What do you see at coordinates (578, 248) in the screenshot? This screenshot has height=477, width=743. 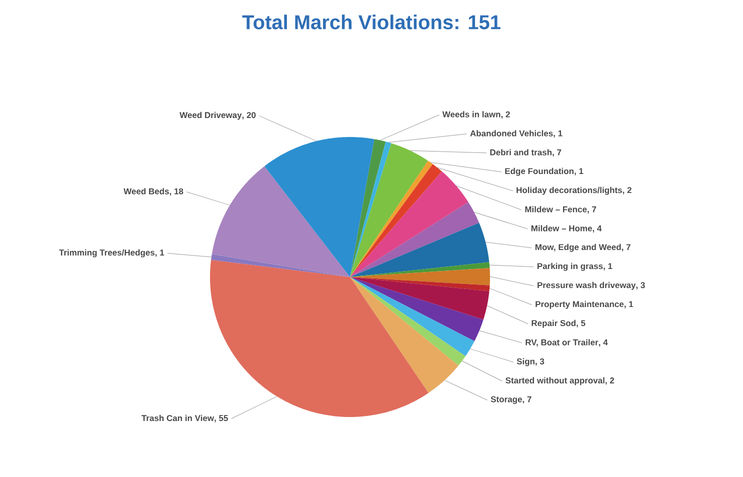 I see `slice-label: Mow, Edge and Weed` at bounding box center [578, 248].